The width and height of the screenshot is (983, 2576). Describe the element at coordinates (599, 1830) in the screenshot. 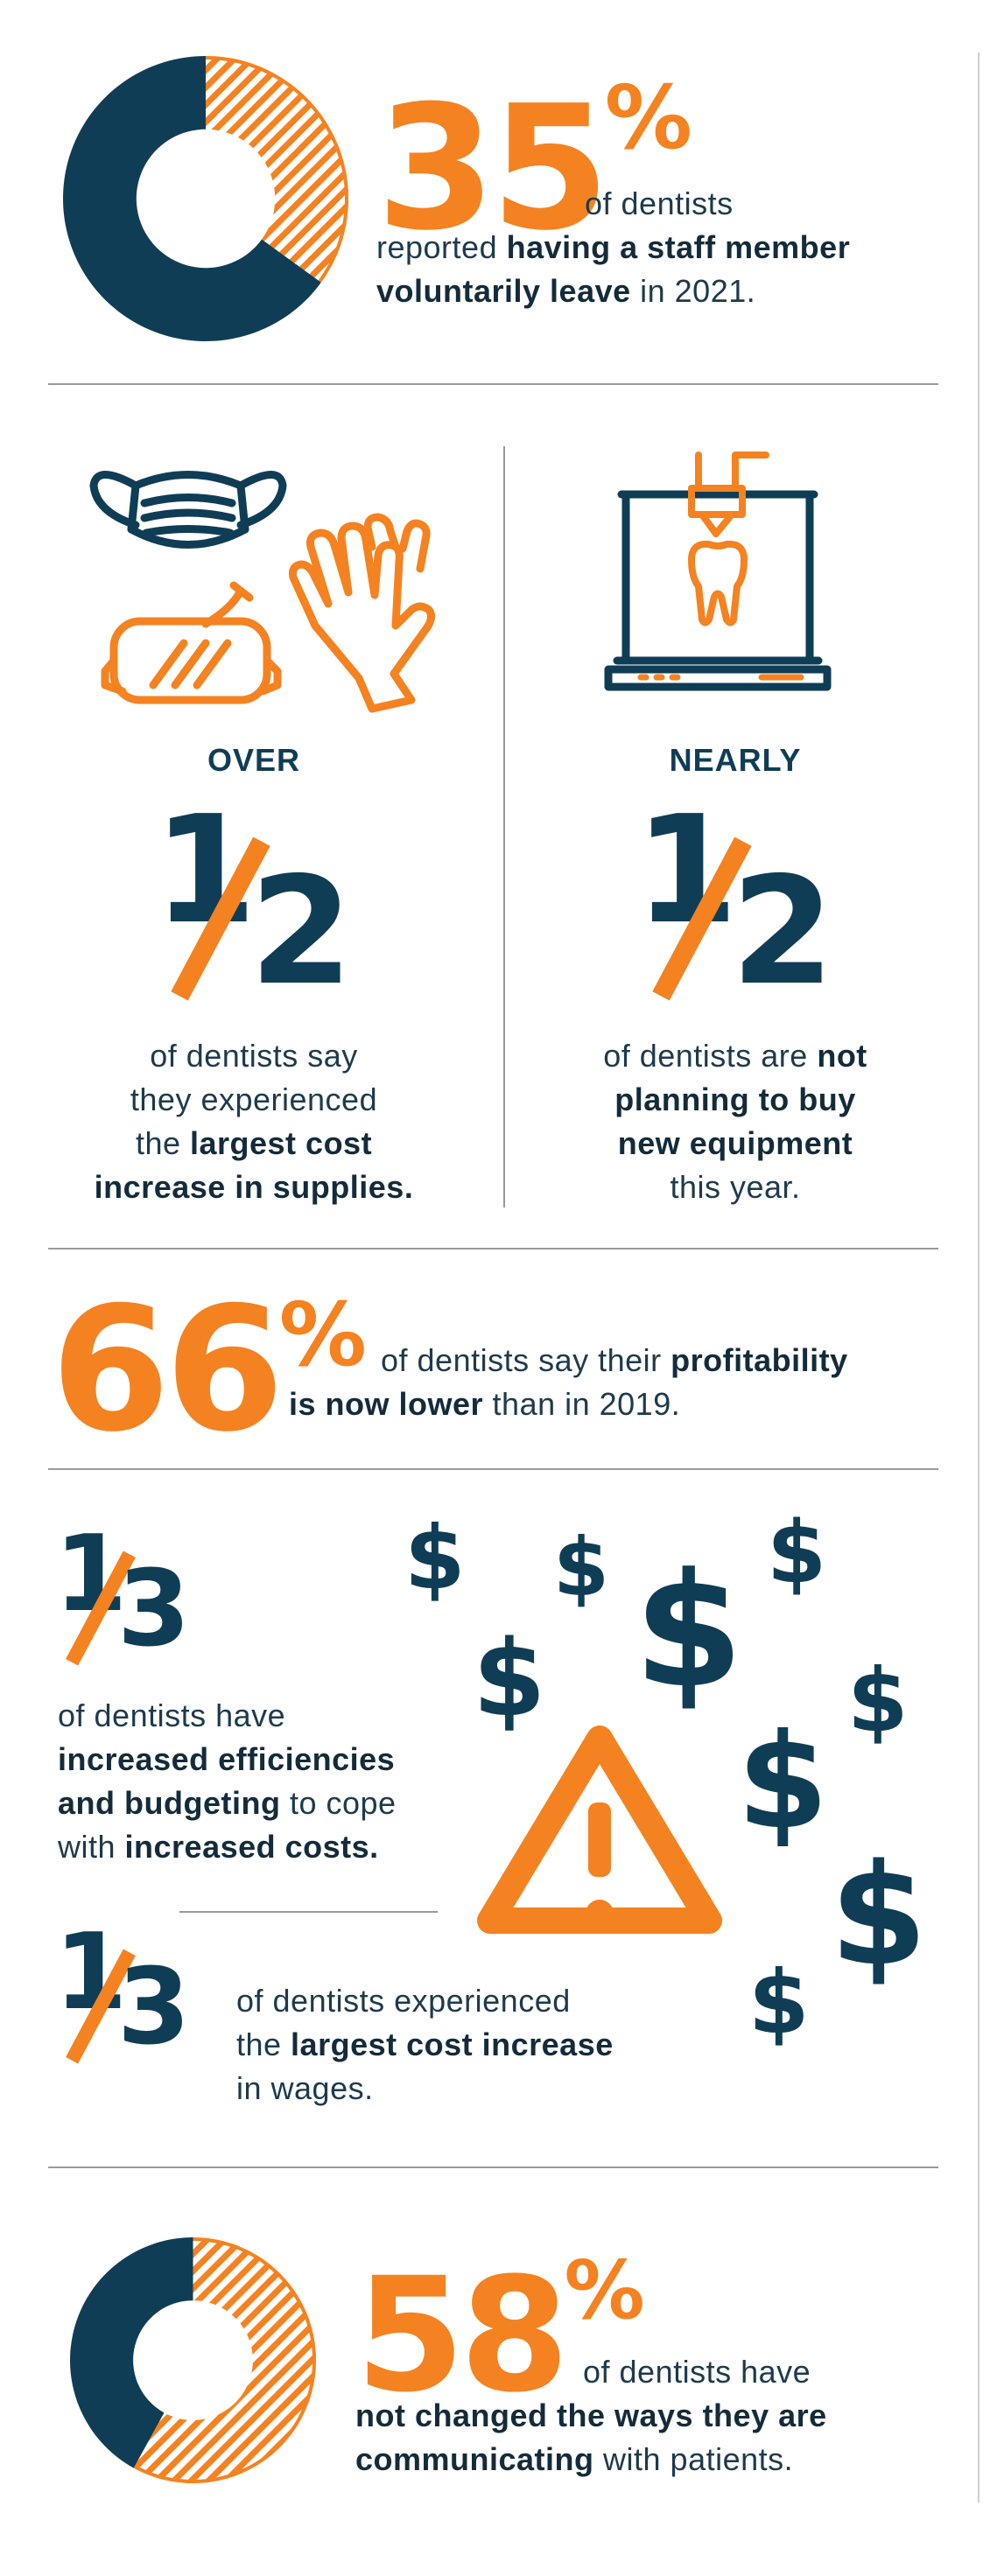

I see `warning-icon` at that location.